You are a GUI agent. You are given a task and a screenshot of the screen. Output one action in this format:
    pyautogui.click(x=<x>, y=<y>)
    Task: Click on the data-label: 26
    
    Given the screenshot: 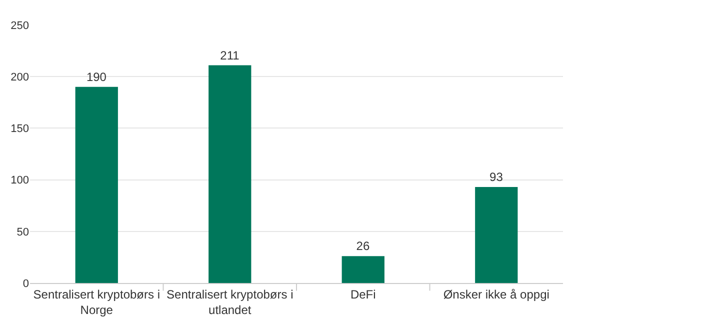 What is the action you would take?
    pyautogui.click(x=363, y=246)
    